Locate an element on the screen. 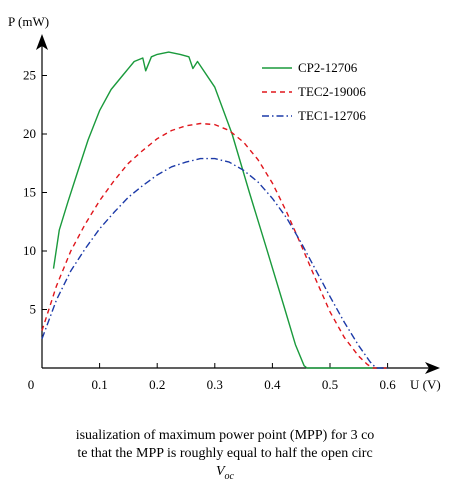 Image resolution: width=450 pixels, height=494 pixels. legend: CP2-12706 TEC2-19006 TEC1-12706 is located at coordinates (314, 91).